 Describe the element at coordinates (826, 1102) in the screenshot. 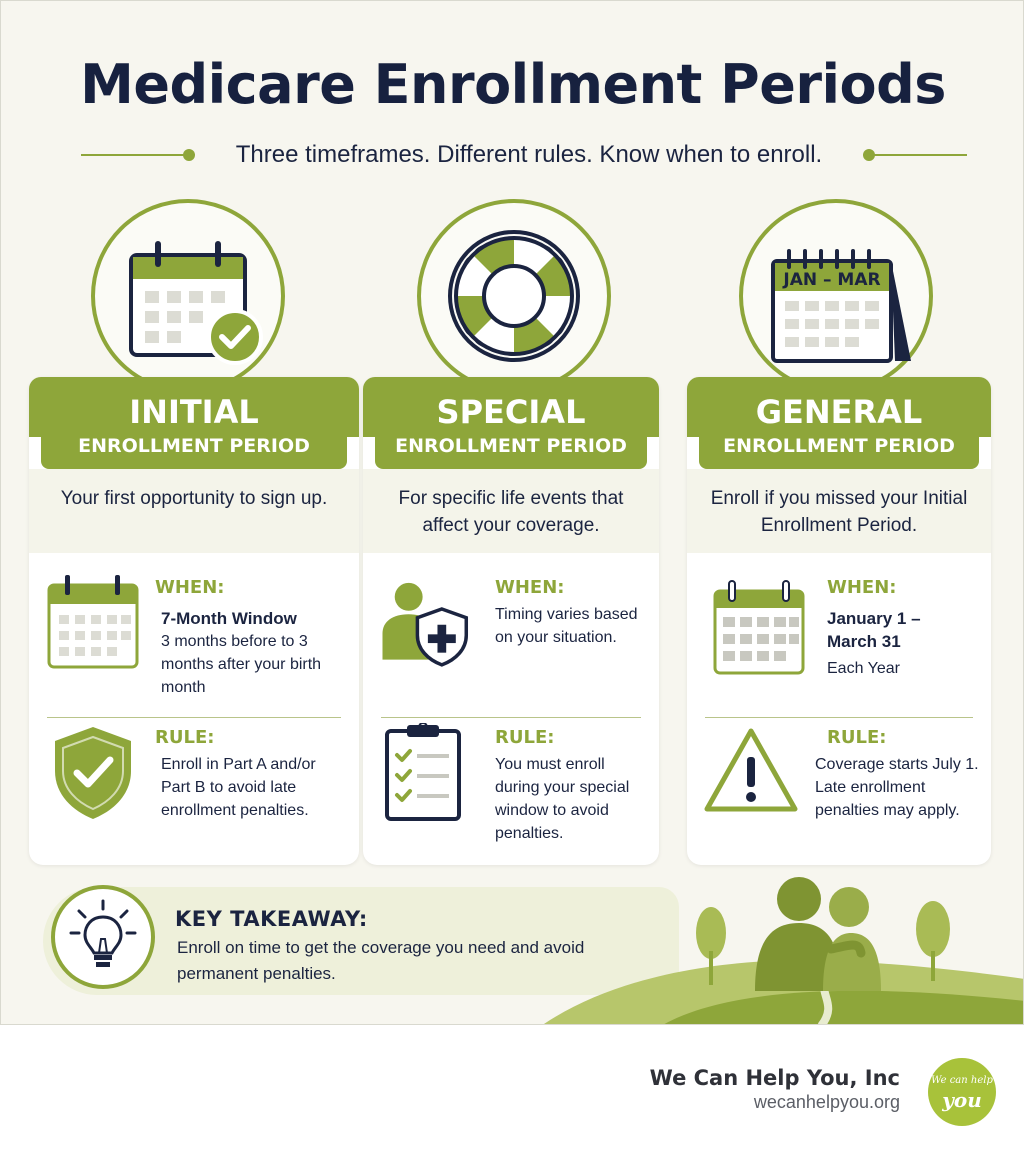

I see `company-url: wecanhelpyou.org` at that location.